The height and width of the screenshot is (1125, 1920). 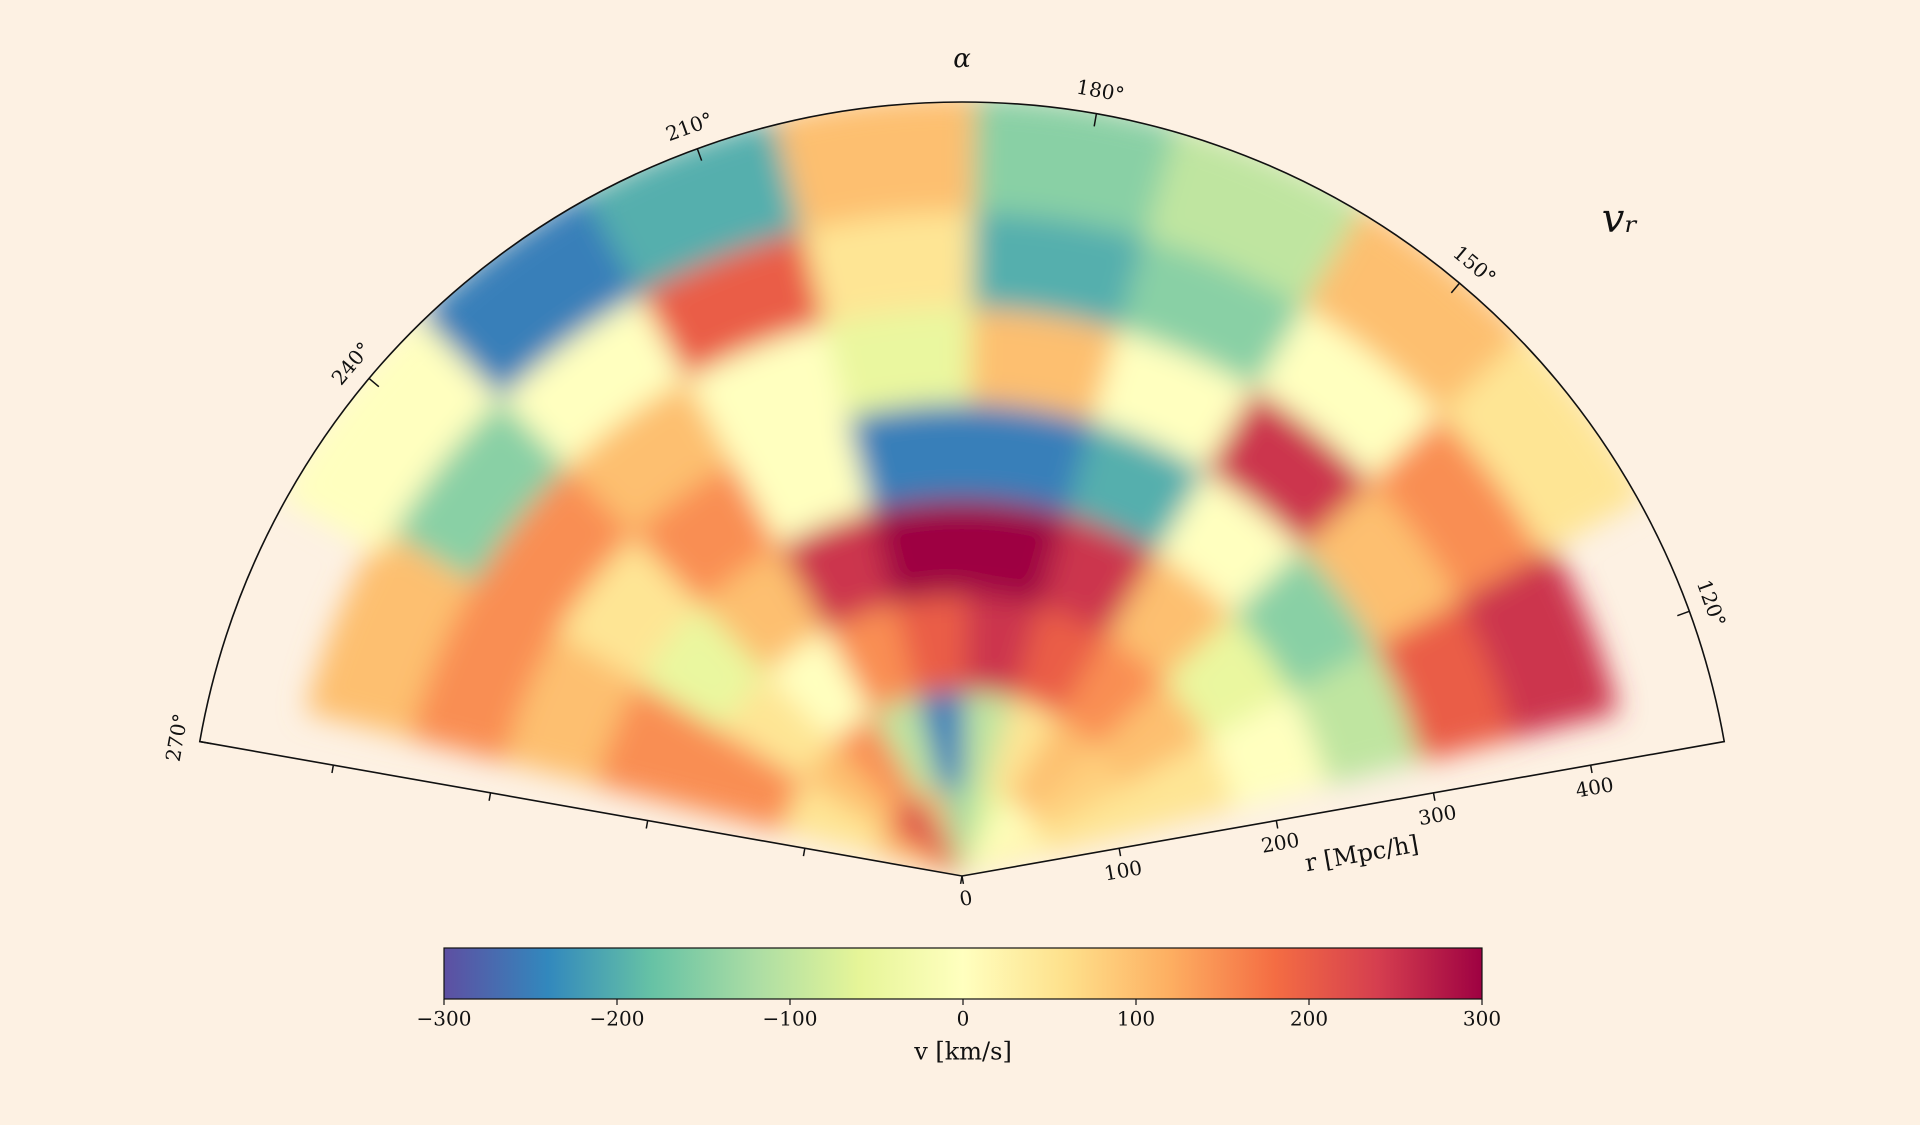 I want to click on colorbar-tick-label: −300, so click(x=444, y=1019).